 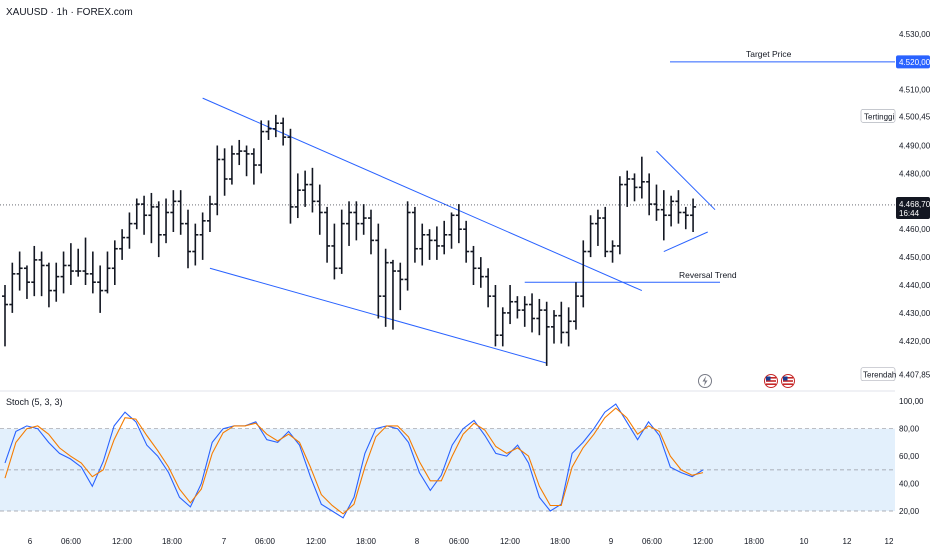 I want to click on lightning-icon, so click(x=705, y=381).